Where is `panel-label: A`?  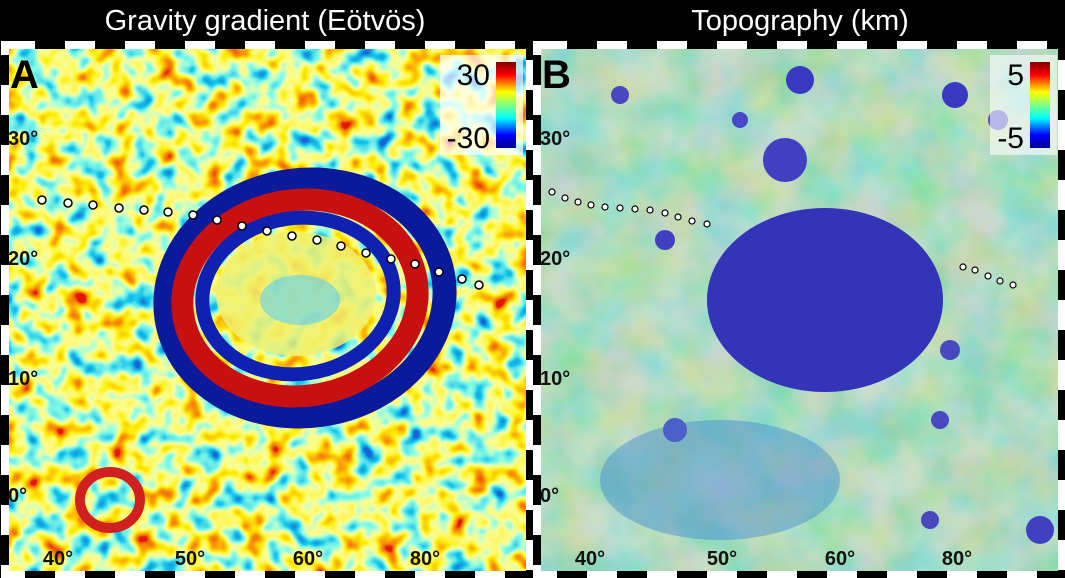 panel-label: A is located at coordinates (24, 75).